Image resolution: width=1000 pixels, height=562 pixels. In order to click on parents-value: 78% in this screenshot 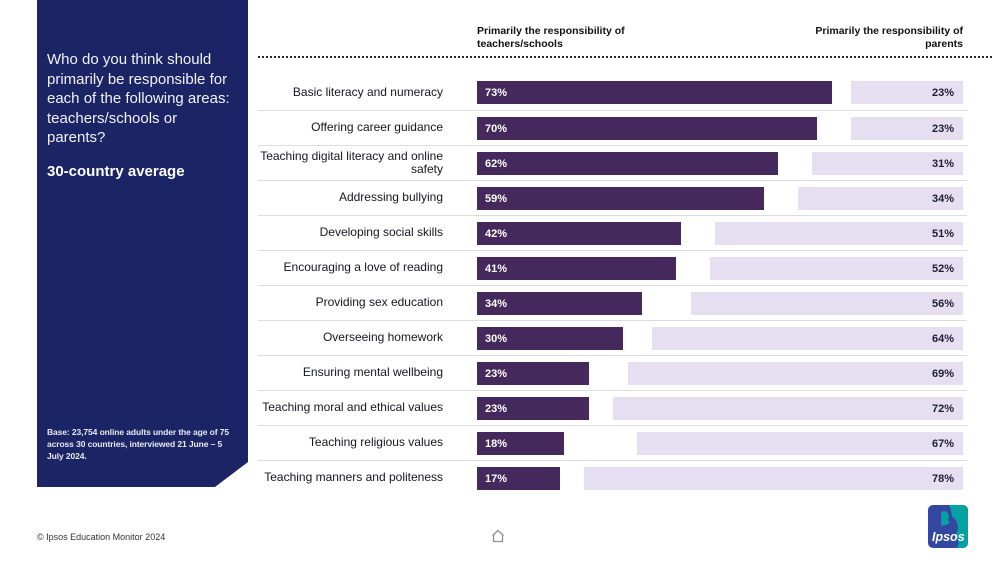, I will do `click(942, 478)`.